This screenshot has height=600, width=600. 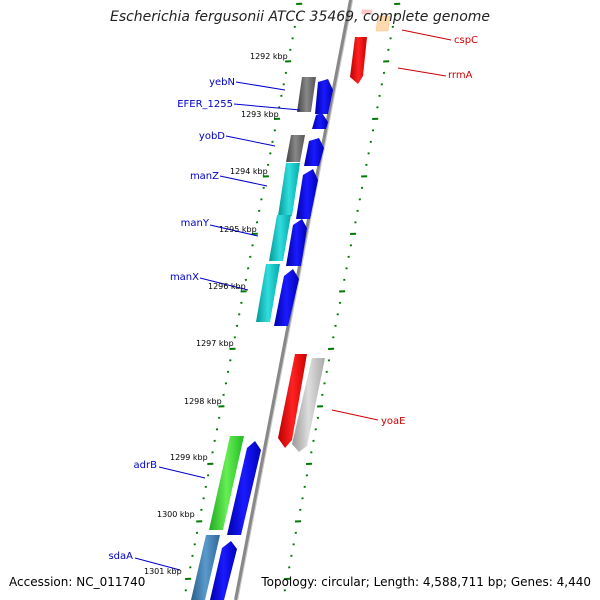 I want to click on accession-label: Accession:, so click(x=41, y=582).